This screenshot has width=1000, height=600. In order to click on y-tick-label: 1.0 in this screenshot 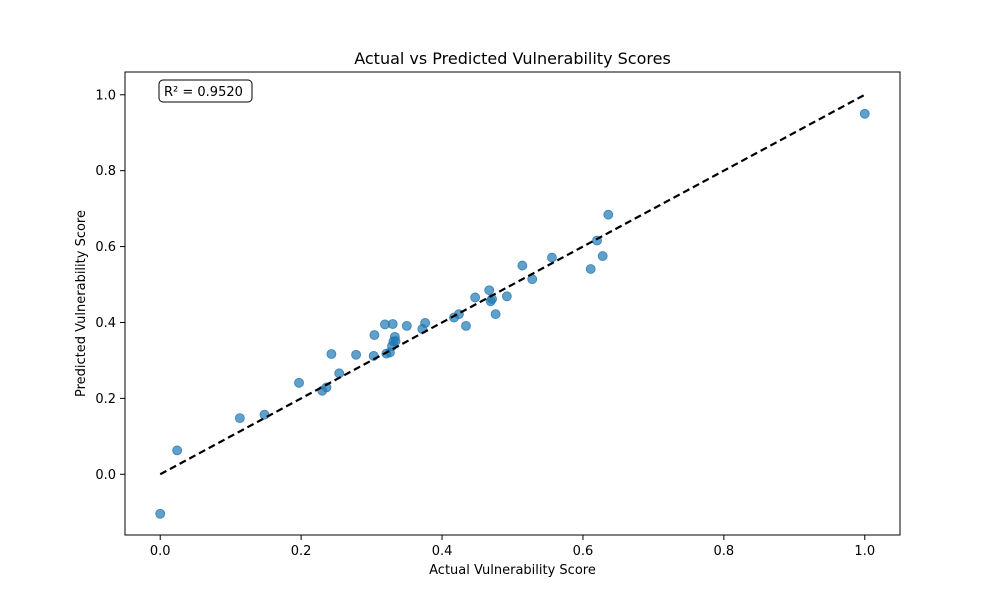, I will do `click(105, 95)`.